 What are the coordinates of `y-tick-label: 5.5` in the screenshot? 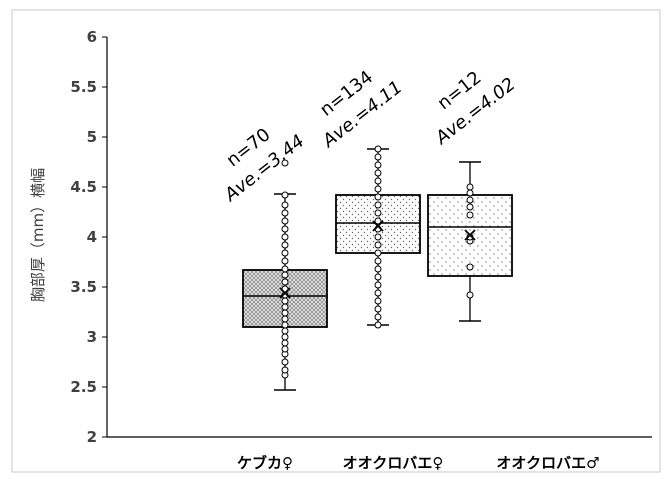 It's located at (83, 87).